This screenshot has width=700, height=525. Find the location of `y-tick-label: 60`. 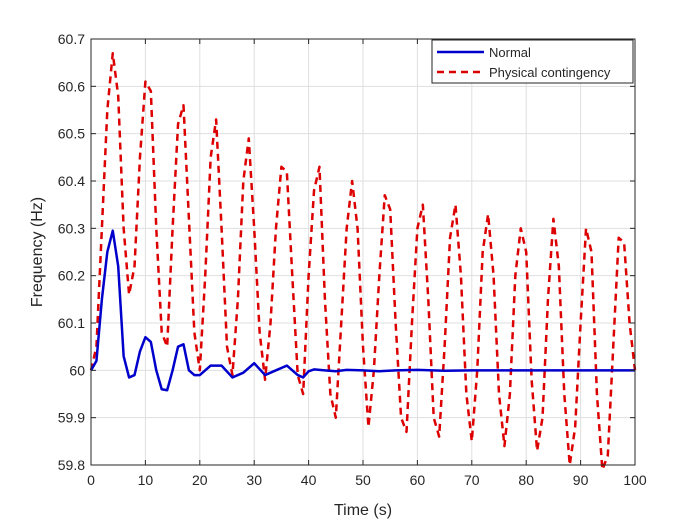

y-tick-label: 60 is located at coordinates (77, 370).